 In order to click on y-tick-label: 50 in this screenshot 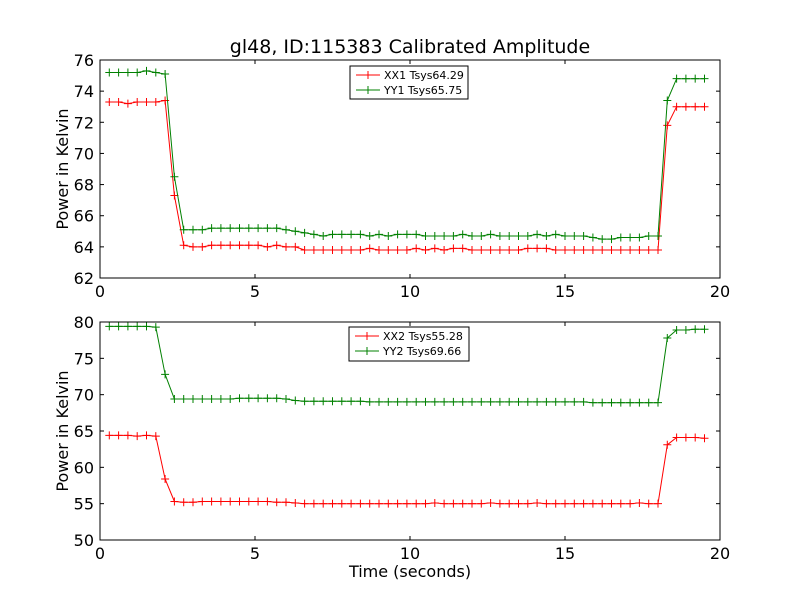, I will do `click(84, 540)`.